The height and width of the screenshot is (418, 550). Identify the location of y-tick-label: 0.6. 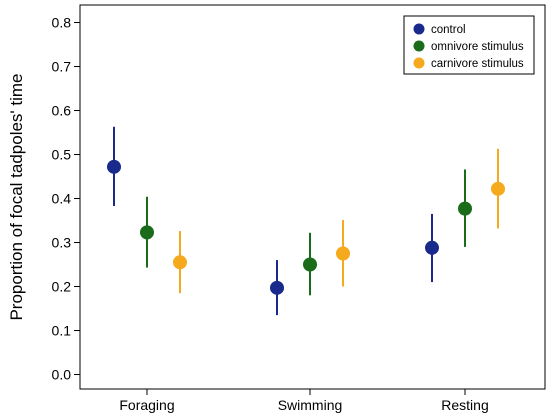
(62, 111).